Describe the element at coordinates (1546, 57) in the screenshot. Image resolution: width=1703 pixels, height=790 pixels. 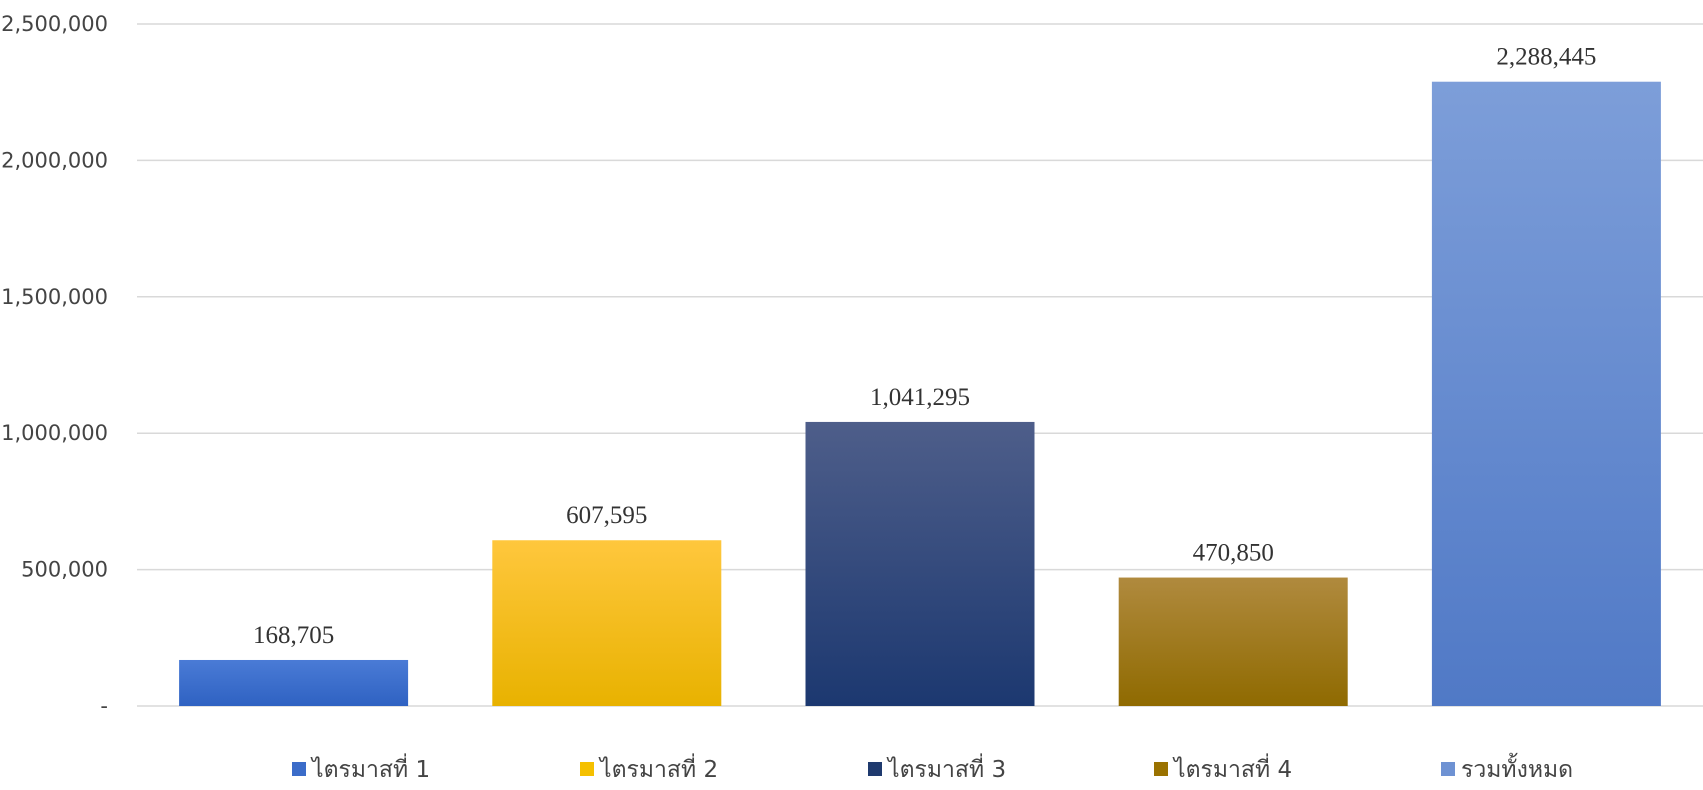
I see `data-label: 2,288,445` at that location.